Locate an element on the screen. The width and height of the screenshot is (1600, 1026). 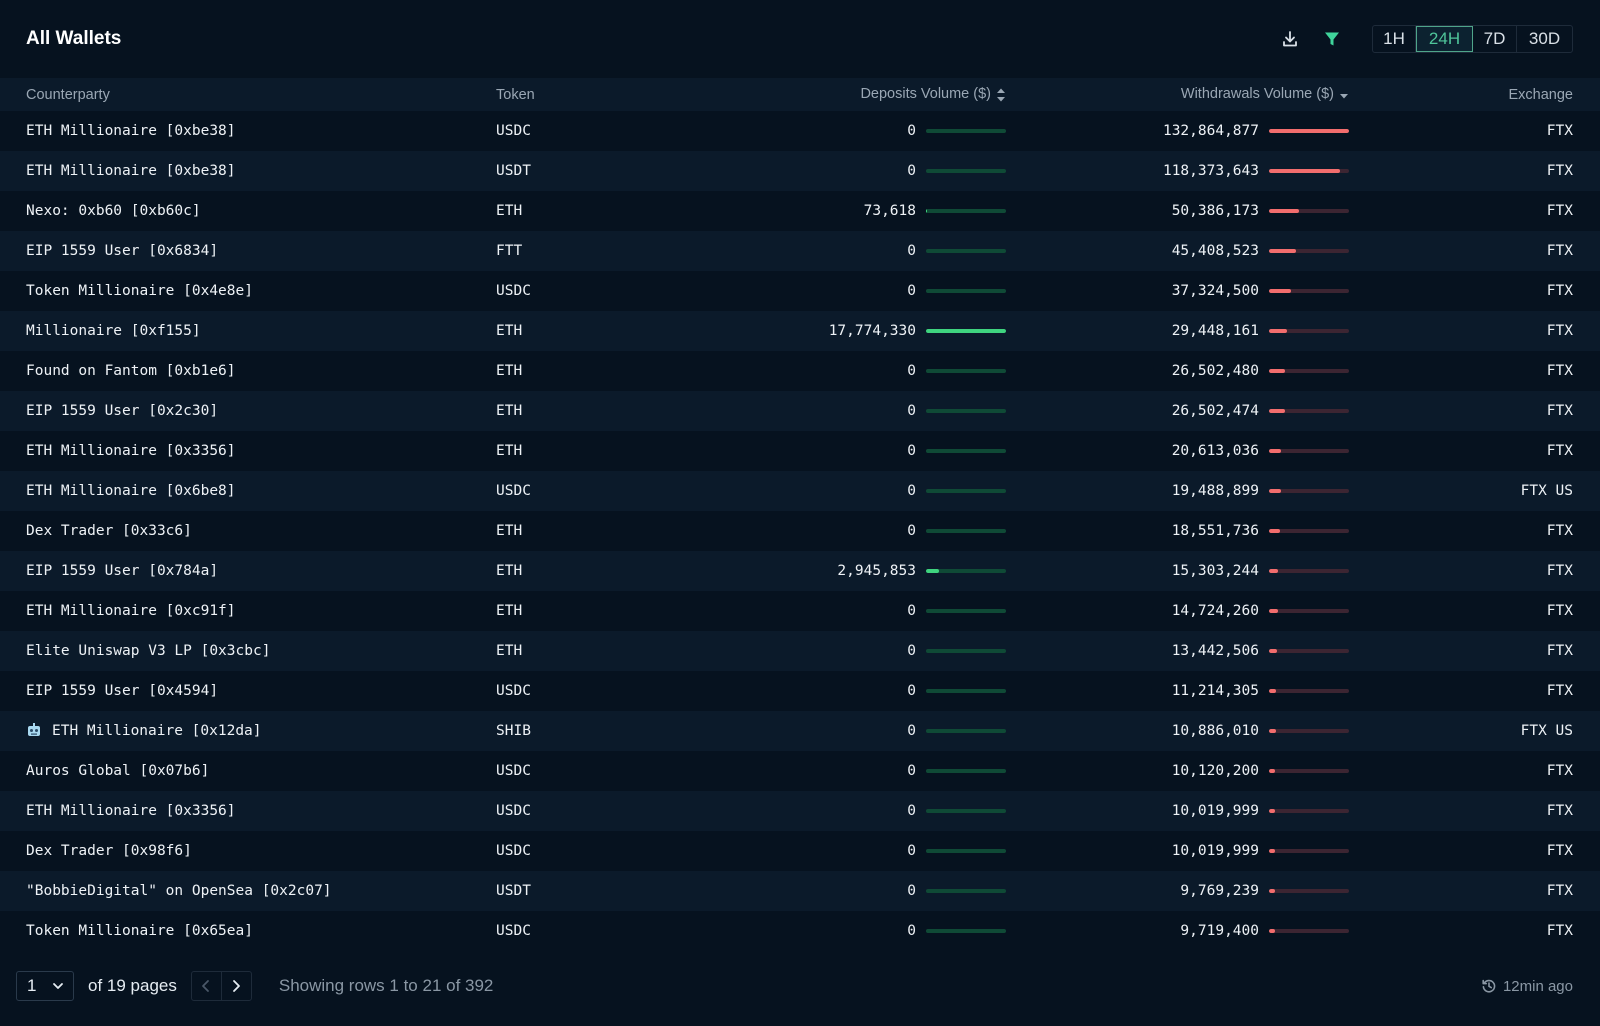
column-header-token: Token is located at coordinates (596, 94).